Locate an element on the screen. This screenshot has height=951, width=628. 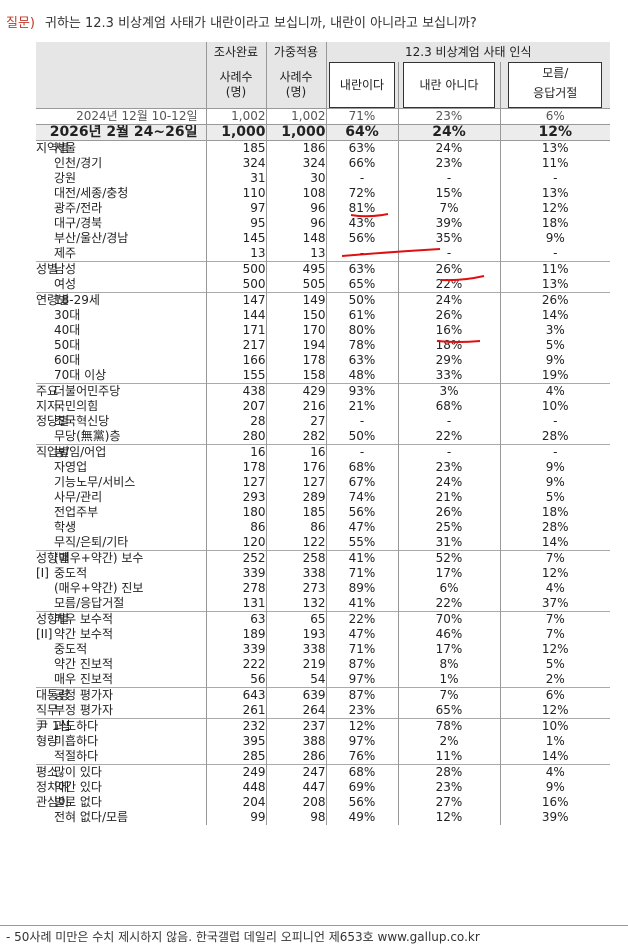
table-row: 60대 166 178 63% 29% 9% is located at coordinates (323, 360).